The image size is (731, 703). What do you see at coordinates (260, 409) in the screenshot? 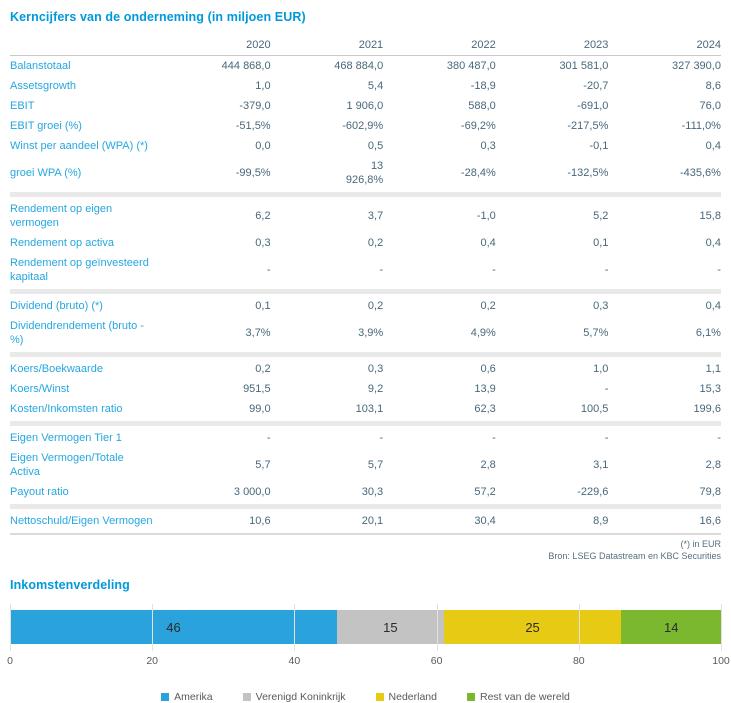
I see `value-cell: 99,0` at bounding box center [260, 409].